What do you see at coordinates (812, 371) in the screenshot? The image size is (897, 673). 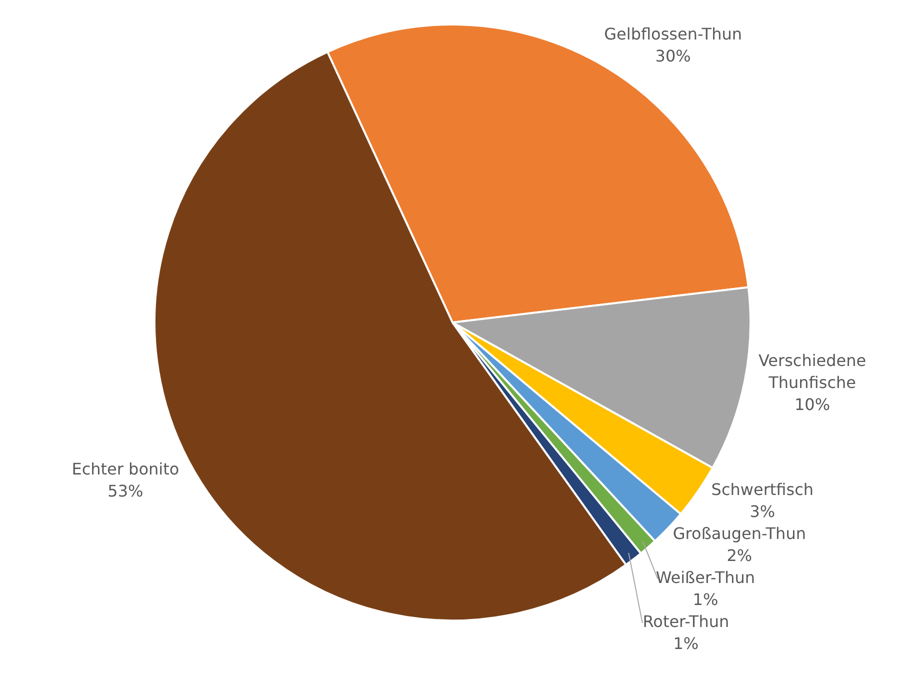 I see `slice-label: Verschiedene Thunfische` at bounding box center [812, 371].